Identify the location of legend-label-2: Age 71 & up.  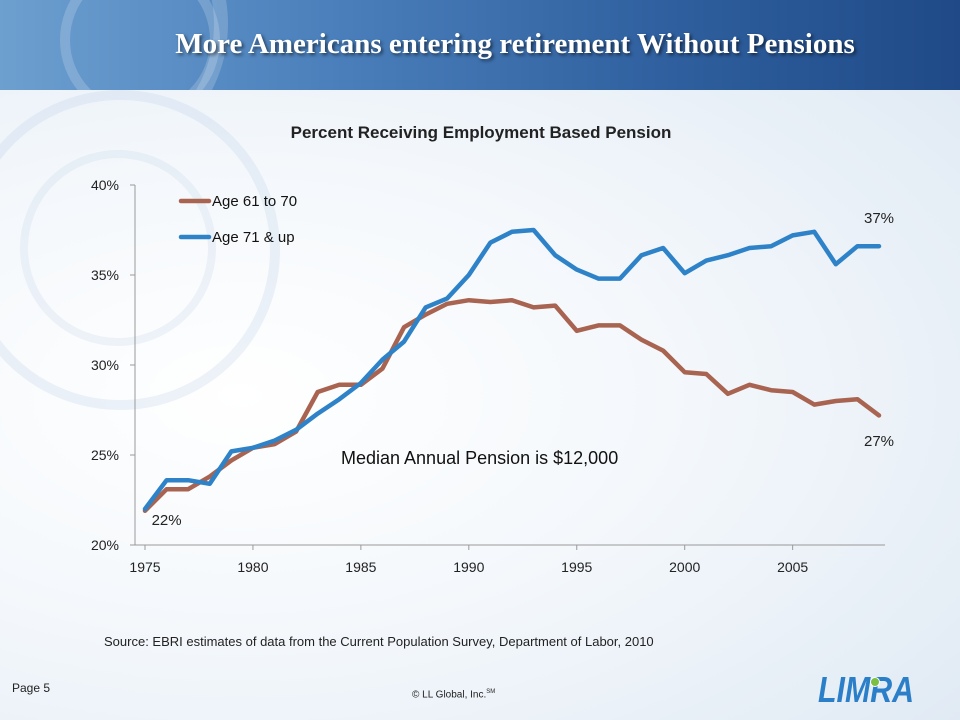
(253, 237).